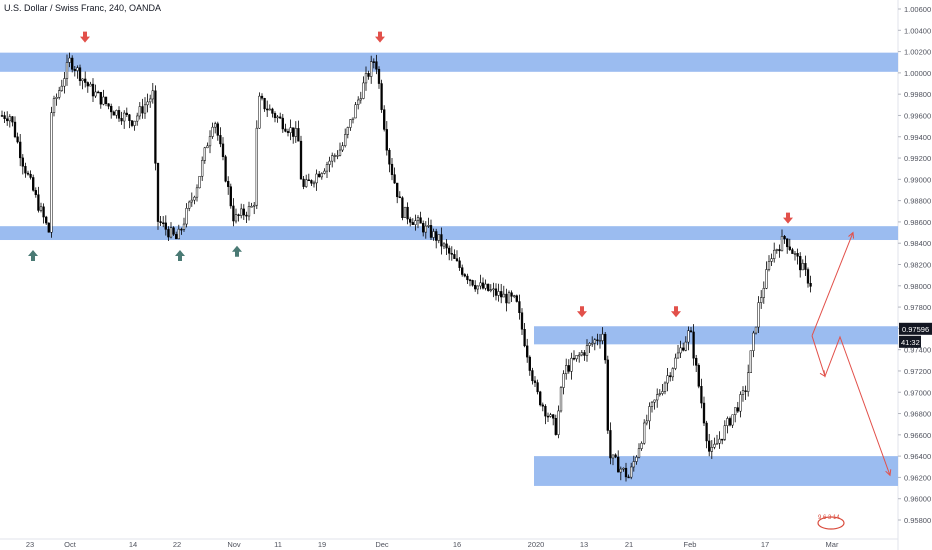 The height and width of the screenshot is (550, 932). What do you see at coordinates (177, 544) in the screenshot?
I see `x-tick-label: 22` at bounding box center [177, 544].